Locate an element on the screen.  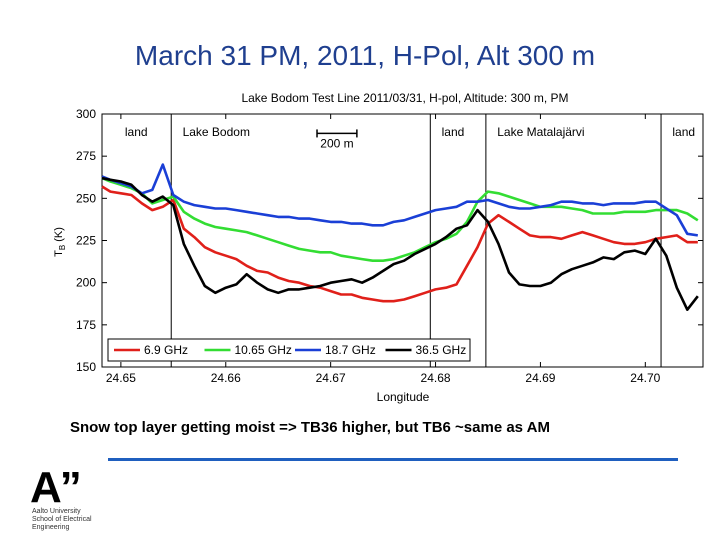
scale-bar-label: 200 m is located at coordinates (336, 143).